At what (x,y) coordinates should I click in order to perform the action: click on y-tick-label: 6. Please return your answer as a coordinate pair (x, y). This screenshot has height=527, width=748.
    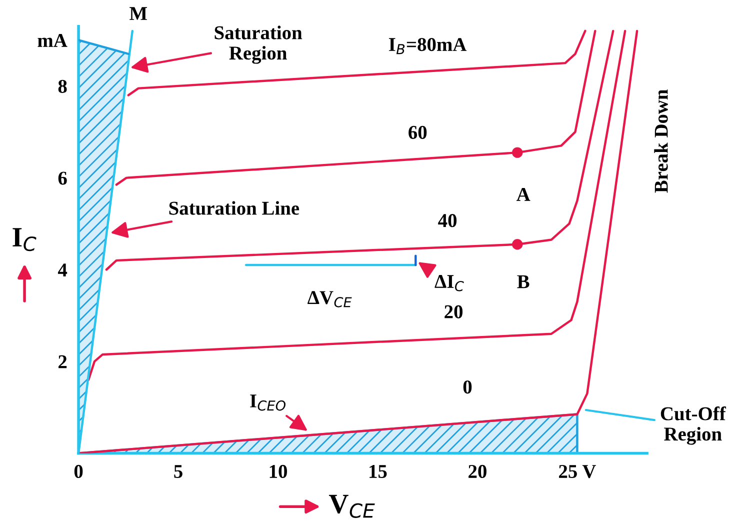
    Looking at the image, I should click on (62, 178).